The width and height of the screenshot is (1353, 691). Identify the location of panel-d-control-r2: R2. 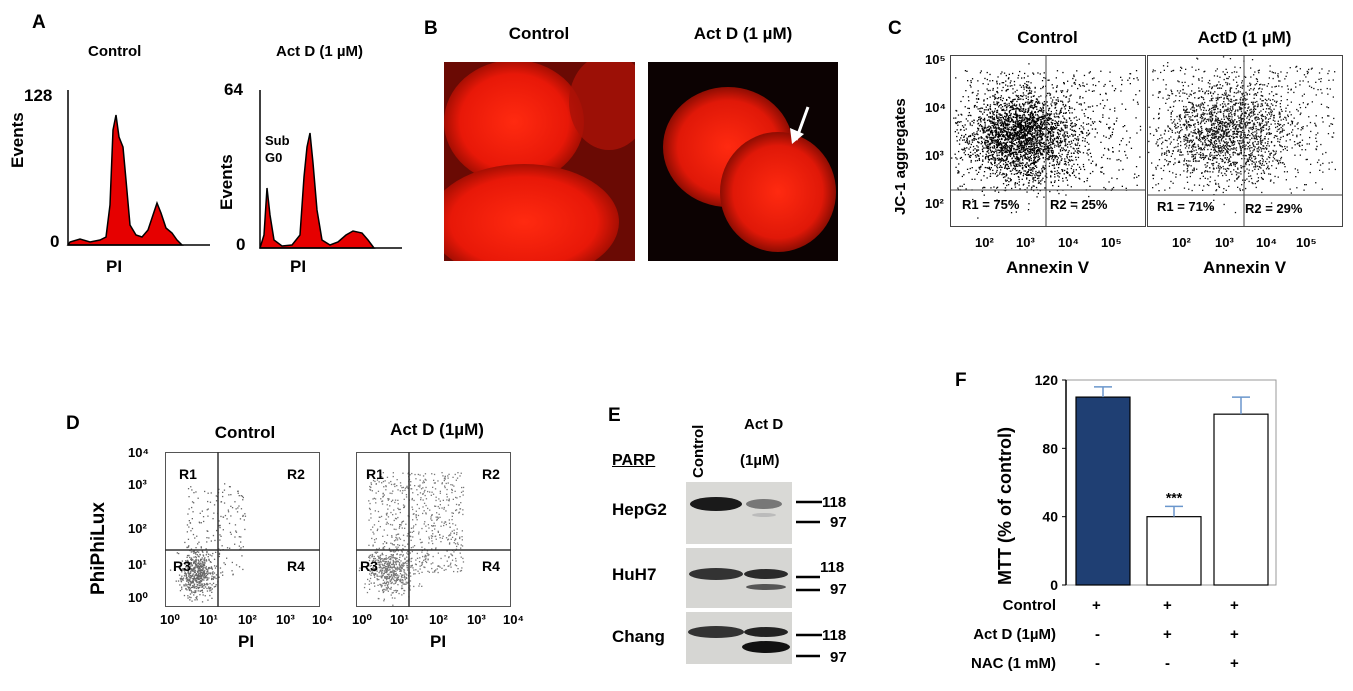
(296, 474).